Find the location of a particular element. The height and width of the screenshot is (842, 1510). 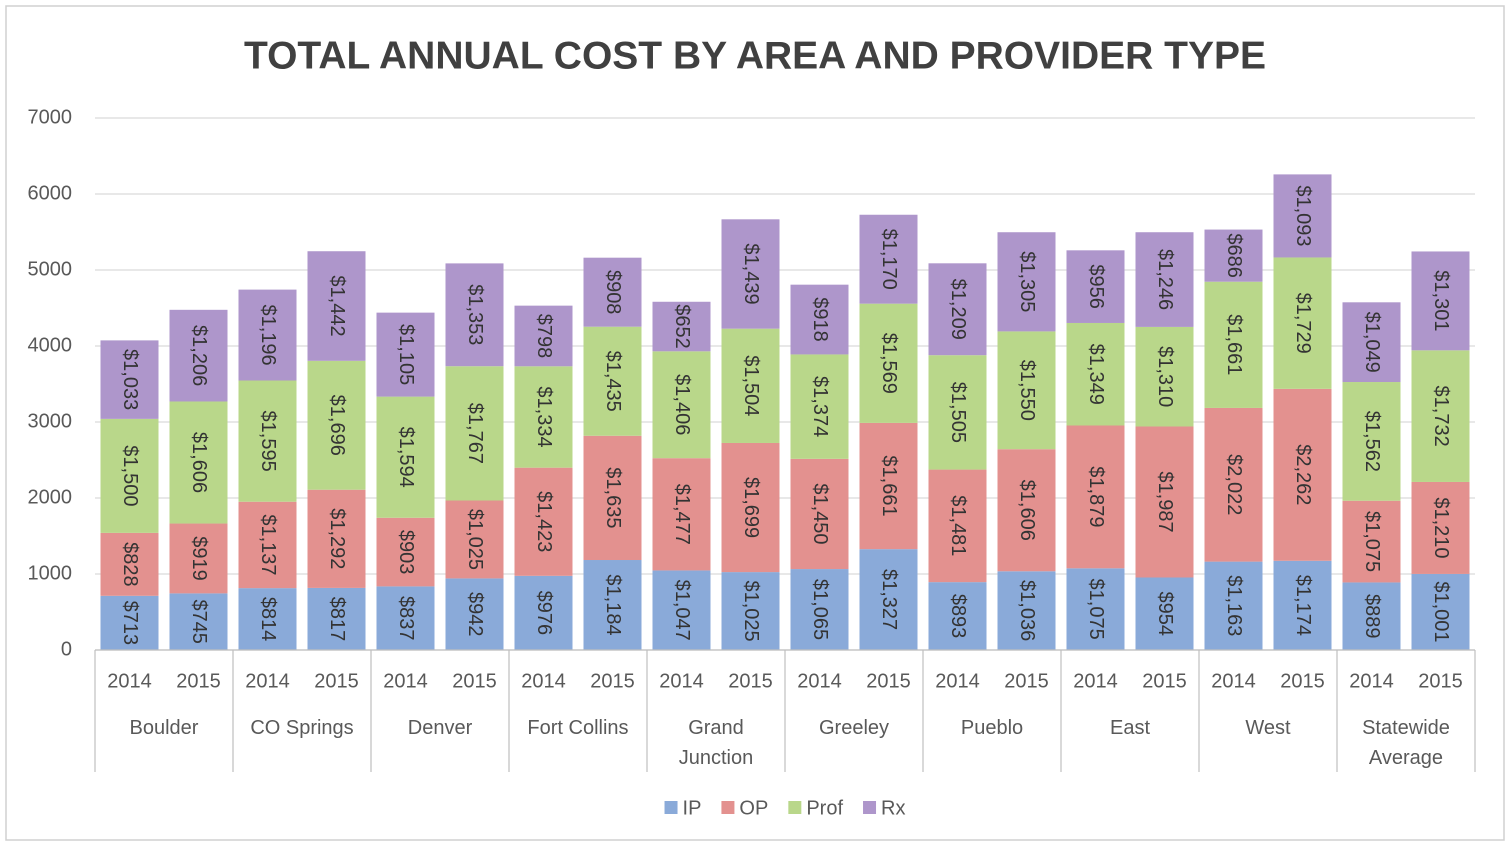

value-label: $1,170 is located at coordinates (889, 259).